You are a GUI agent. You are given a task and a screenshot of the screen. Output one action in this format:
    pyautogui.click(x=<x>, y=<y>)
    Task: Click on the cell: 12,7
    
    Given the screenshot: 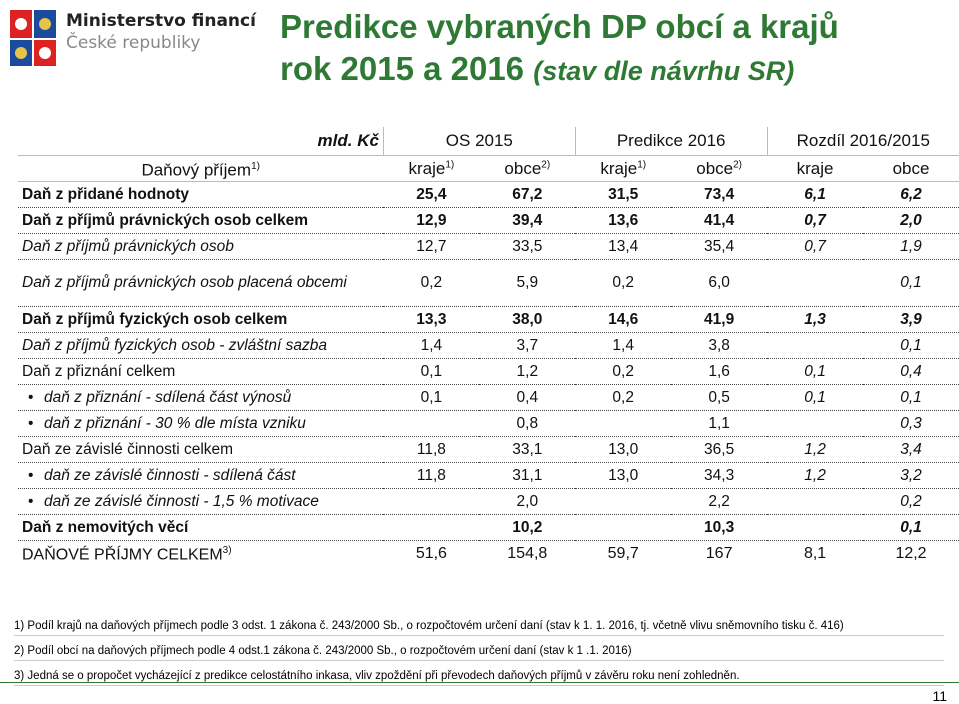 What is the action you would take?
    pyautogui.click(x=431, y=246)
    